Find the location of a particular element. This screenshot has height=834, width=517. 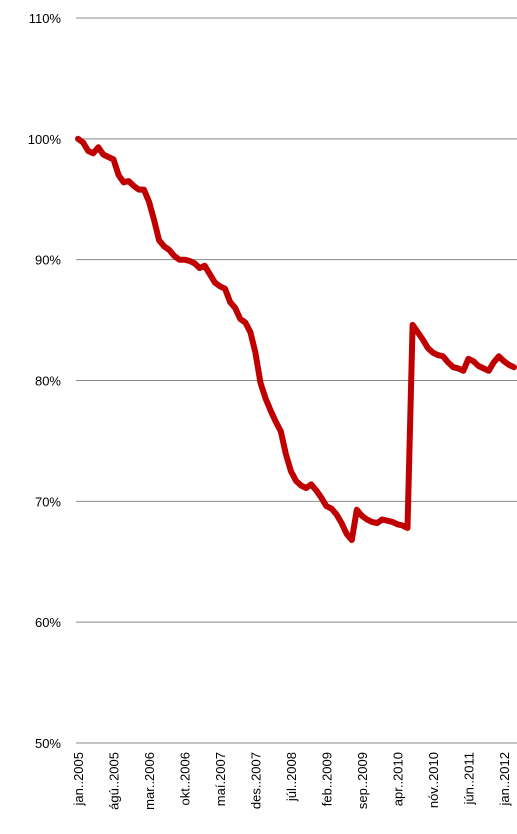

y-tick-label: 50% is located at coordinates (48, 743).